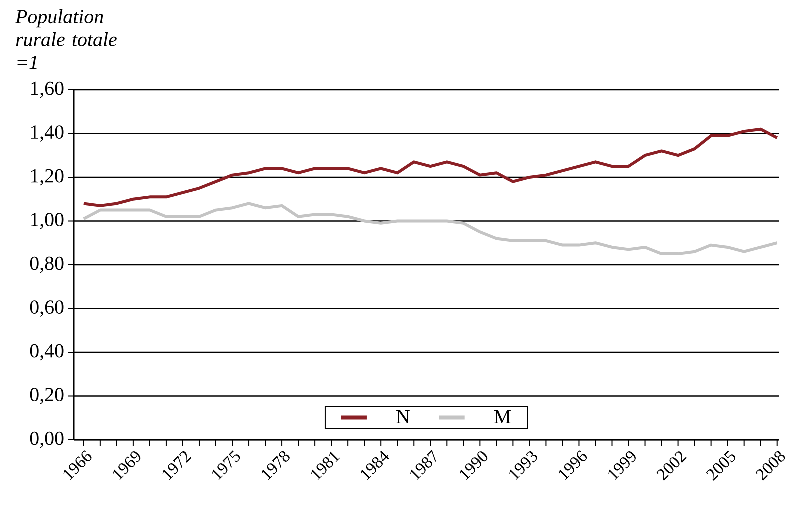  I want to click on y-tick-label: 0,40, so click(47, 352).